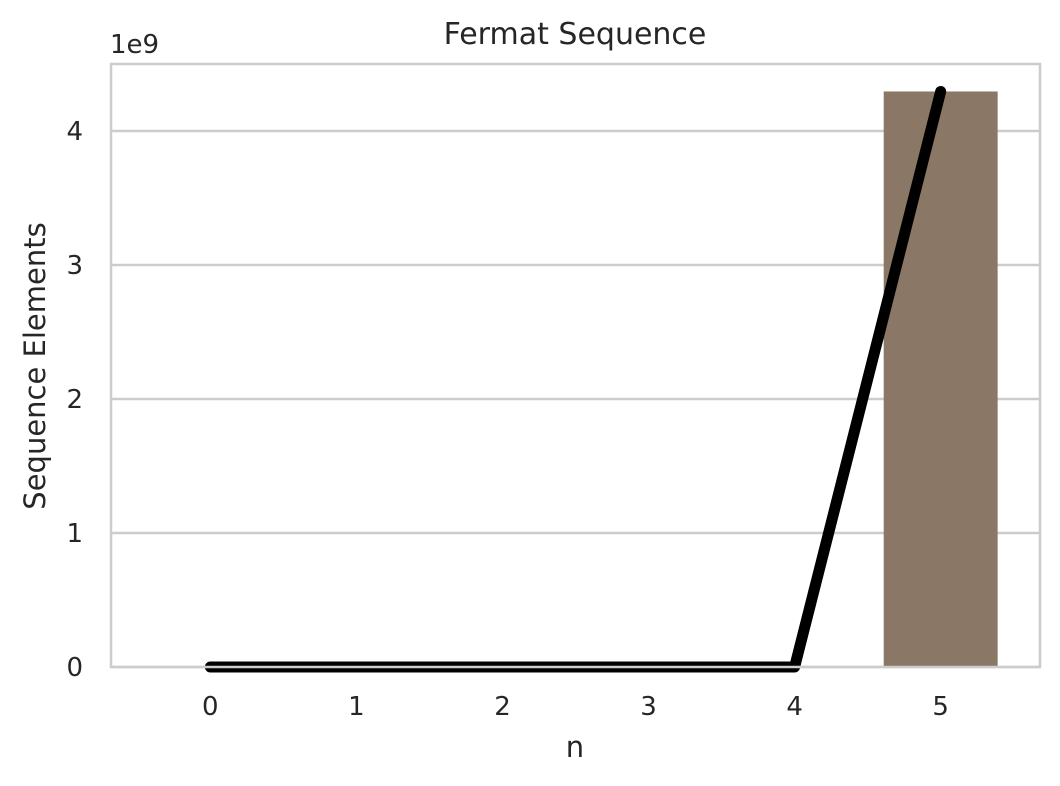  What do you see at coordinates (74, 132) in the screenshot?
I see `y-tick-label-4: 4` at bounding box center [74, 132].